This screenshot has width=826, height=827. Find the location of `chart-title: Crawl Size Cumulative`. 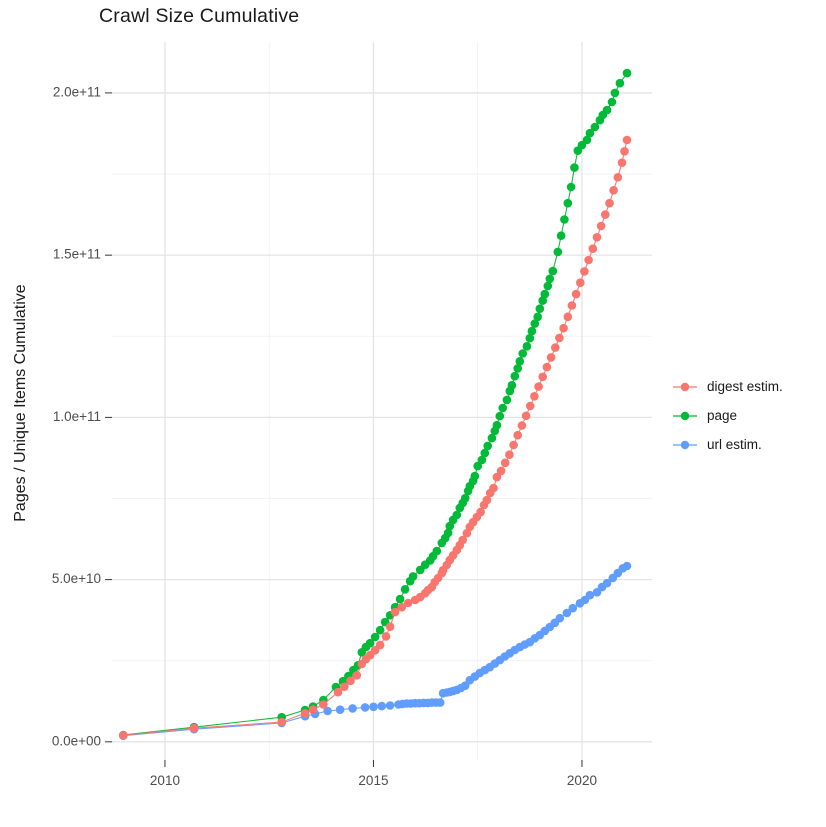

chart-title: Crawl Size Cumulative is located at coordinates (199, 16).